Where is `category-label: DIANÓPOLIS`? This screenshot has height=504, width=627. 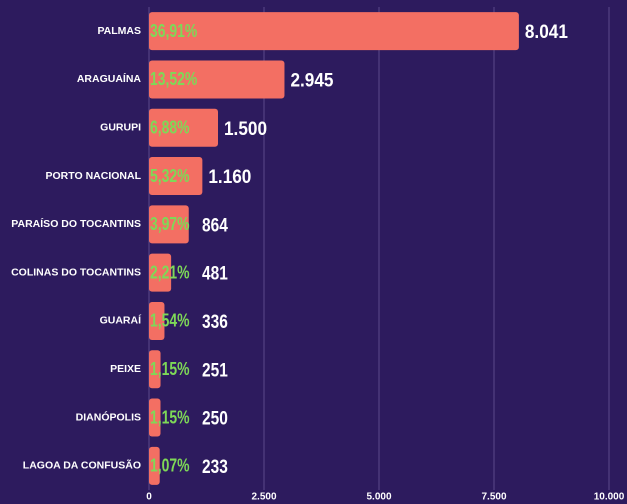 category-label: DIANÓPOLIS is located at coordinates (108, 416).